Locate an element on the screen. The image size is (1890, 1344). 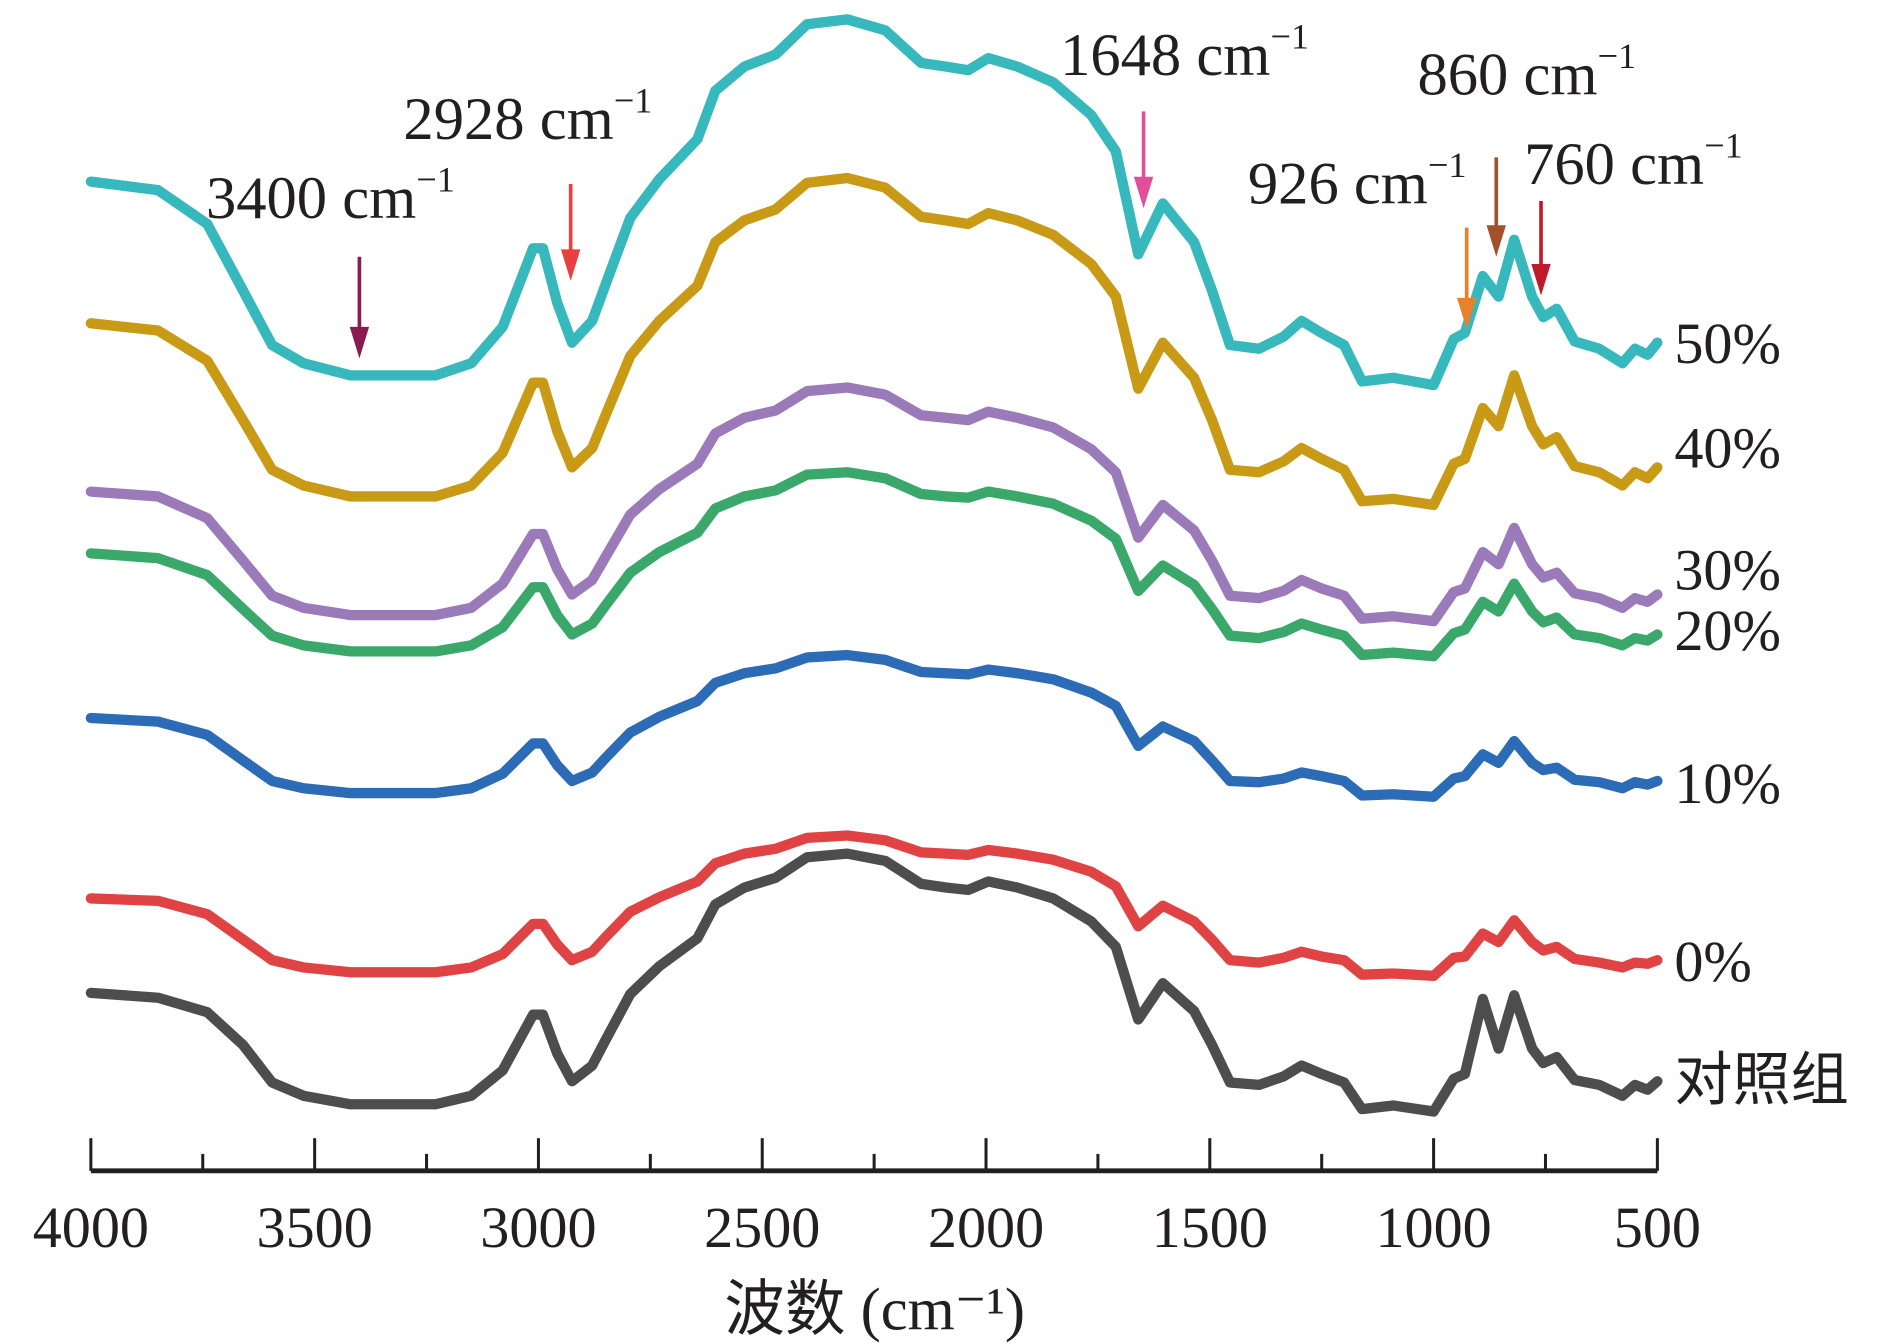
annotation-label-5: 760 cm−1 is located at coordinates (1633, 161).